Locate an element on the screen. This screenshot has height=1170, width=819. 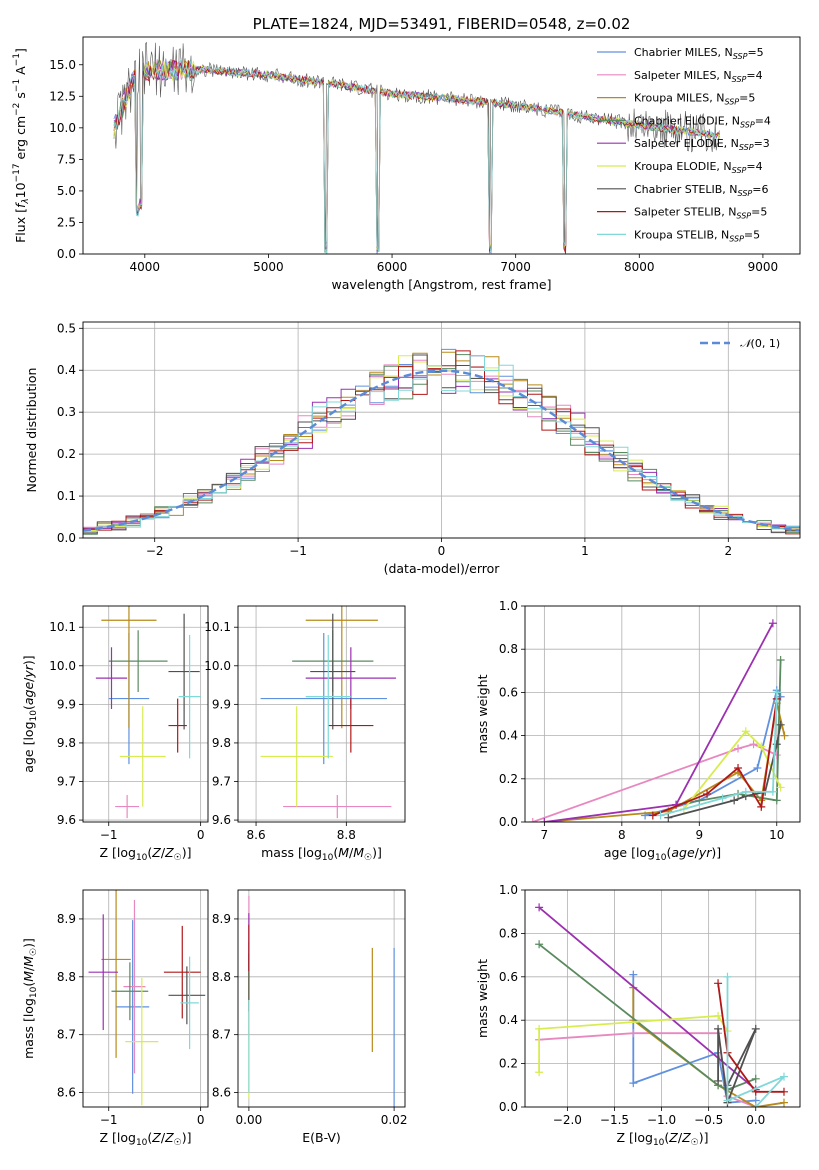
legend-entry: Salpeter ELODIE, NSSP=3 is located at coordinates (702, 144).